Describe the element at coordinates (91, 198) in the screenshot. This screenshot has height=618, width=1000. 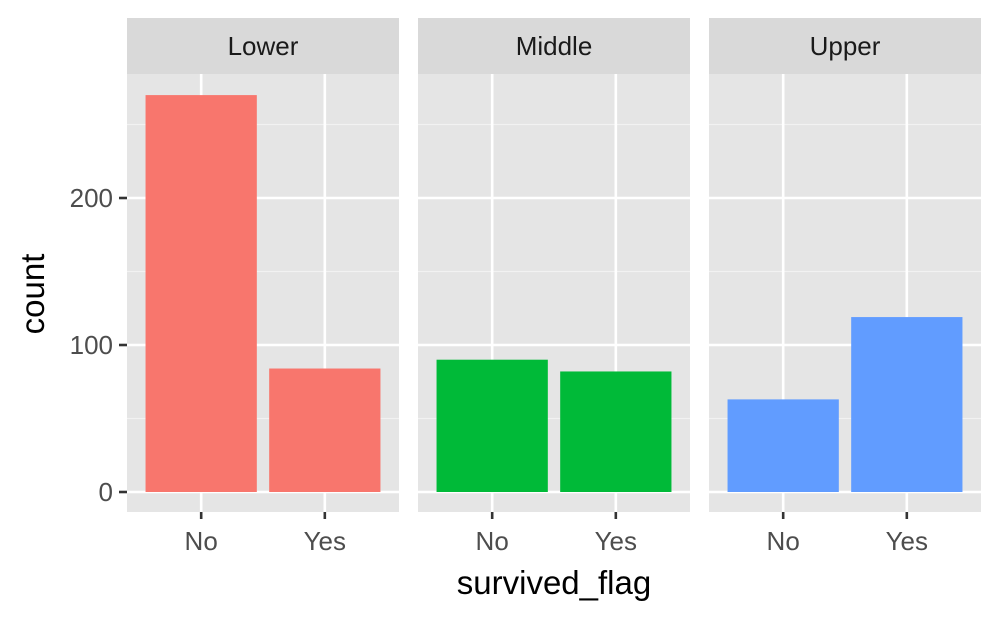
I see `y-tick-label: 200` at that location.